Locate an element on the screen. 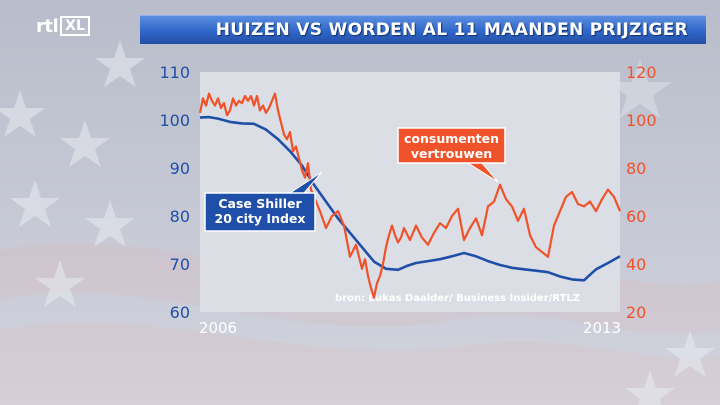 This screenshot has height=405, width=720. callout-label: Case Shiller is located at coordinates (260, 203).